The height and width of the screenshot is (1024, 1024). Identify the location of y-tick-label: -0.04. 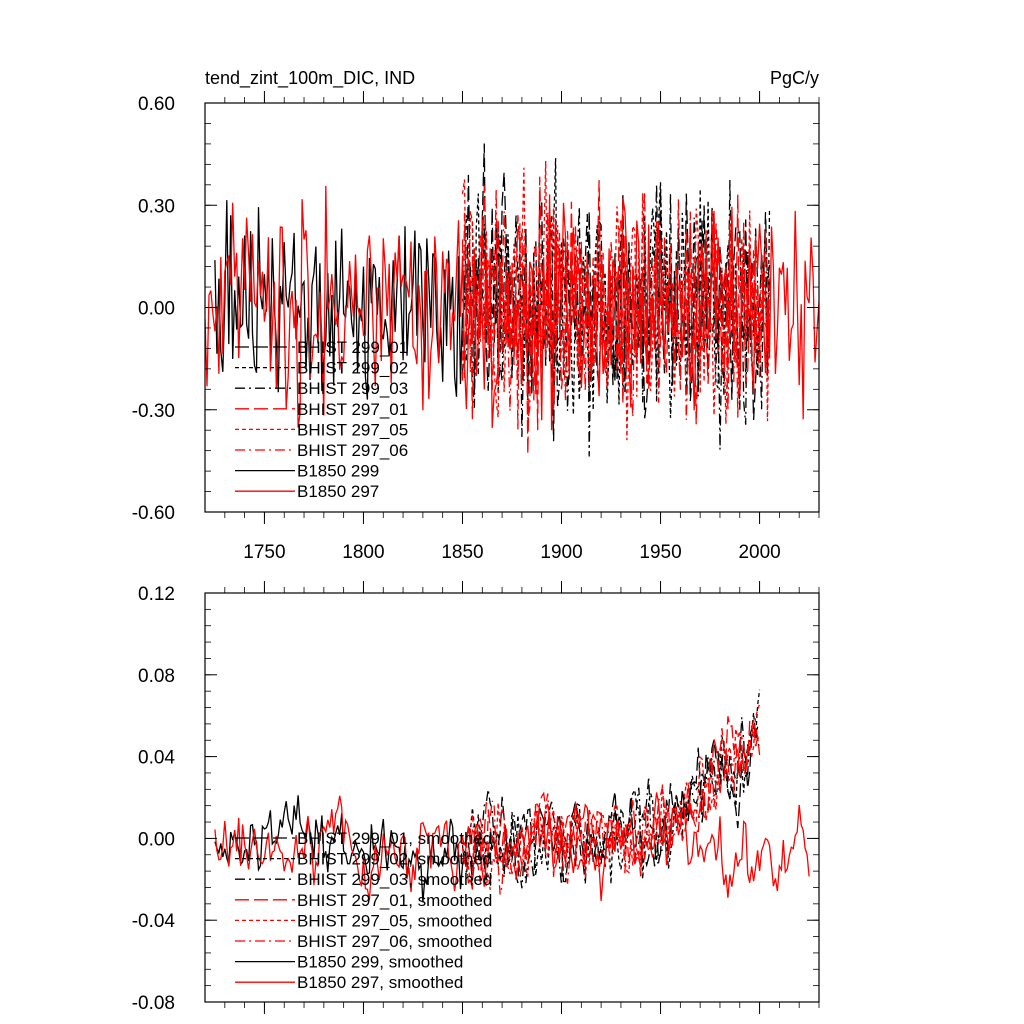
(154, 921).